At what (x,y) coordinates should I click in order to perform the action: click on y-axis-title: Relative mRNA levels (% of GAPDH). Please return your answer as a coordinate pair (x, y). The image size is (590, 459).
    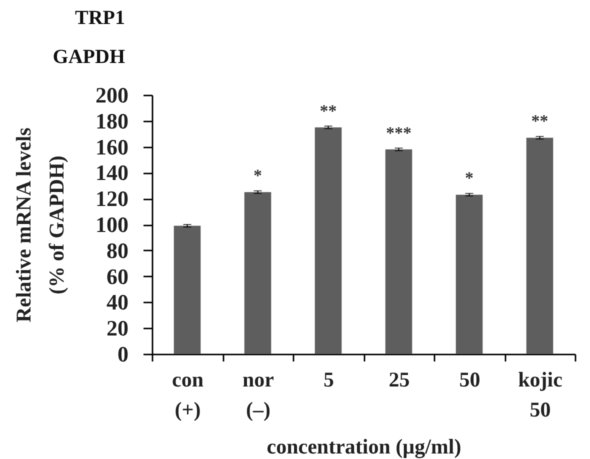
    Looking at the image, I should click on (40, 225).